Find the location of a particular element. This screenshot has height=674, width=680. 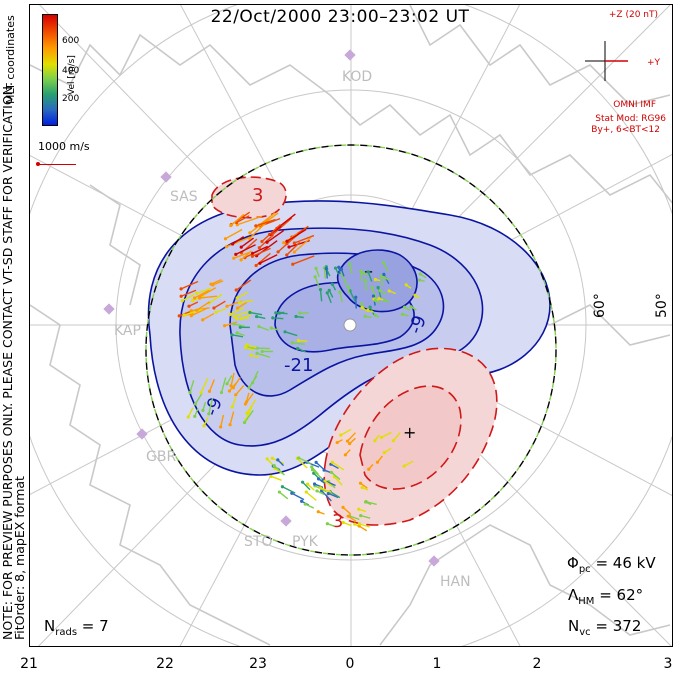

coast-north-east is located at coordinates (540, 55).